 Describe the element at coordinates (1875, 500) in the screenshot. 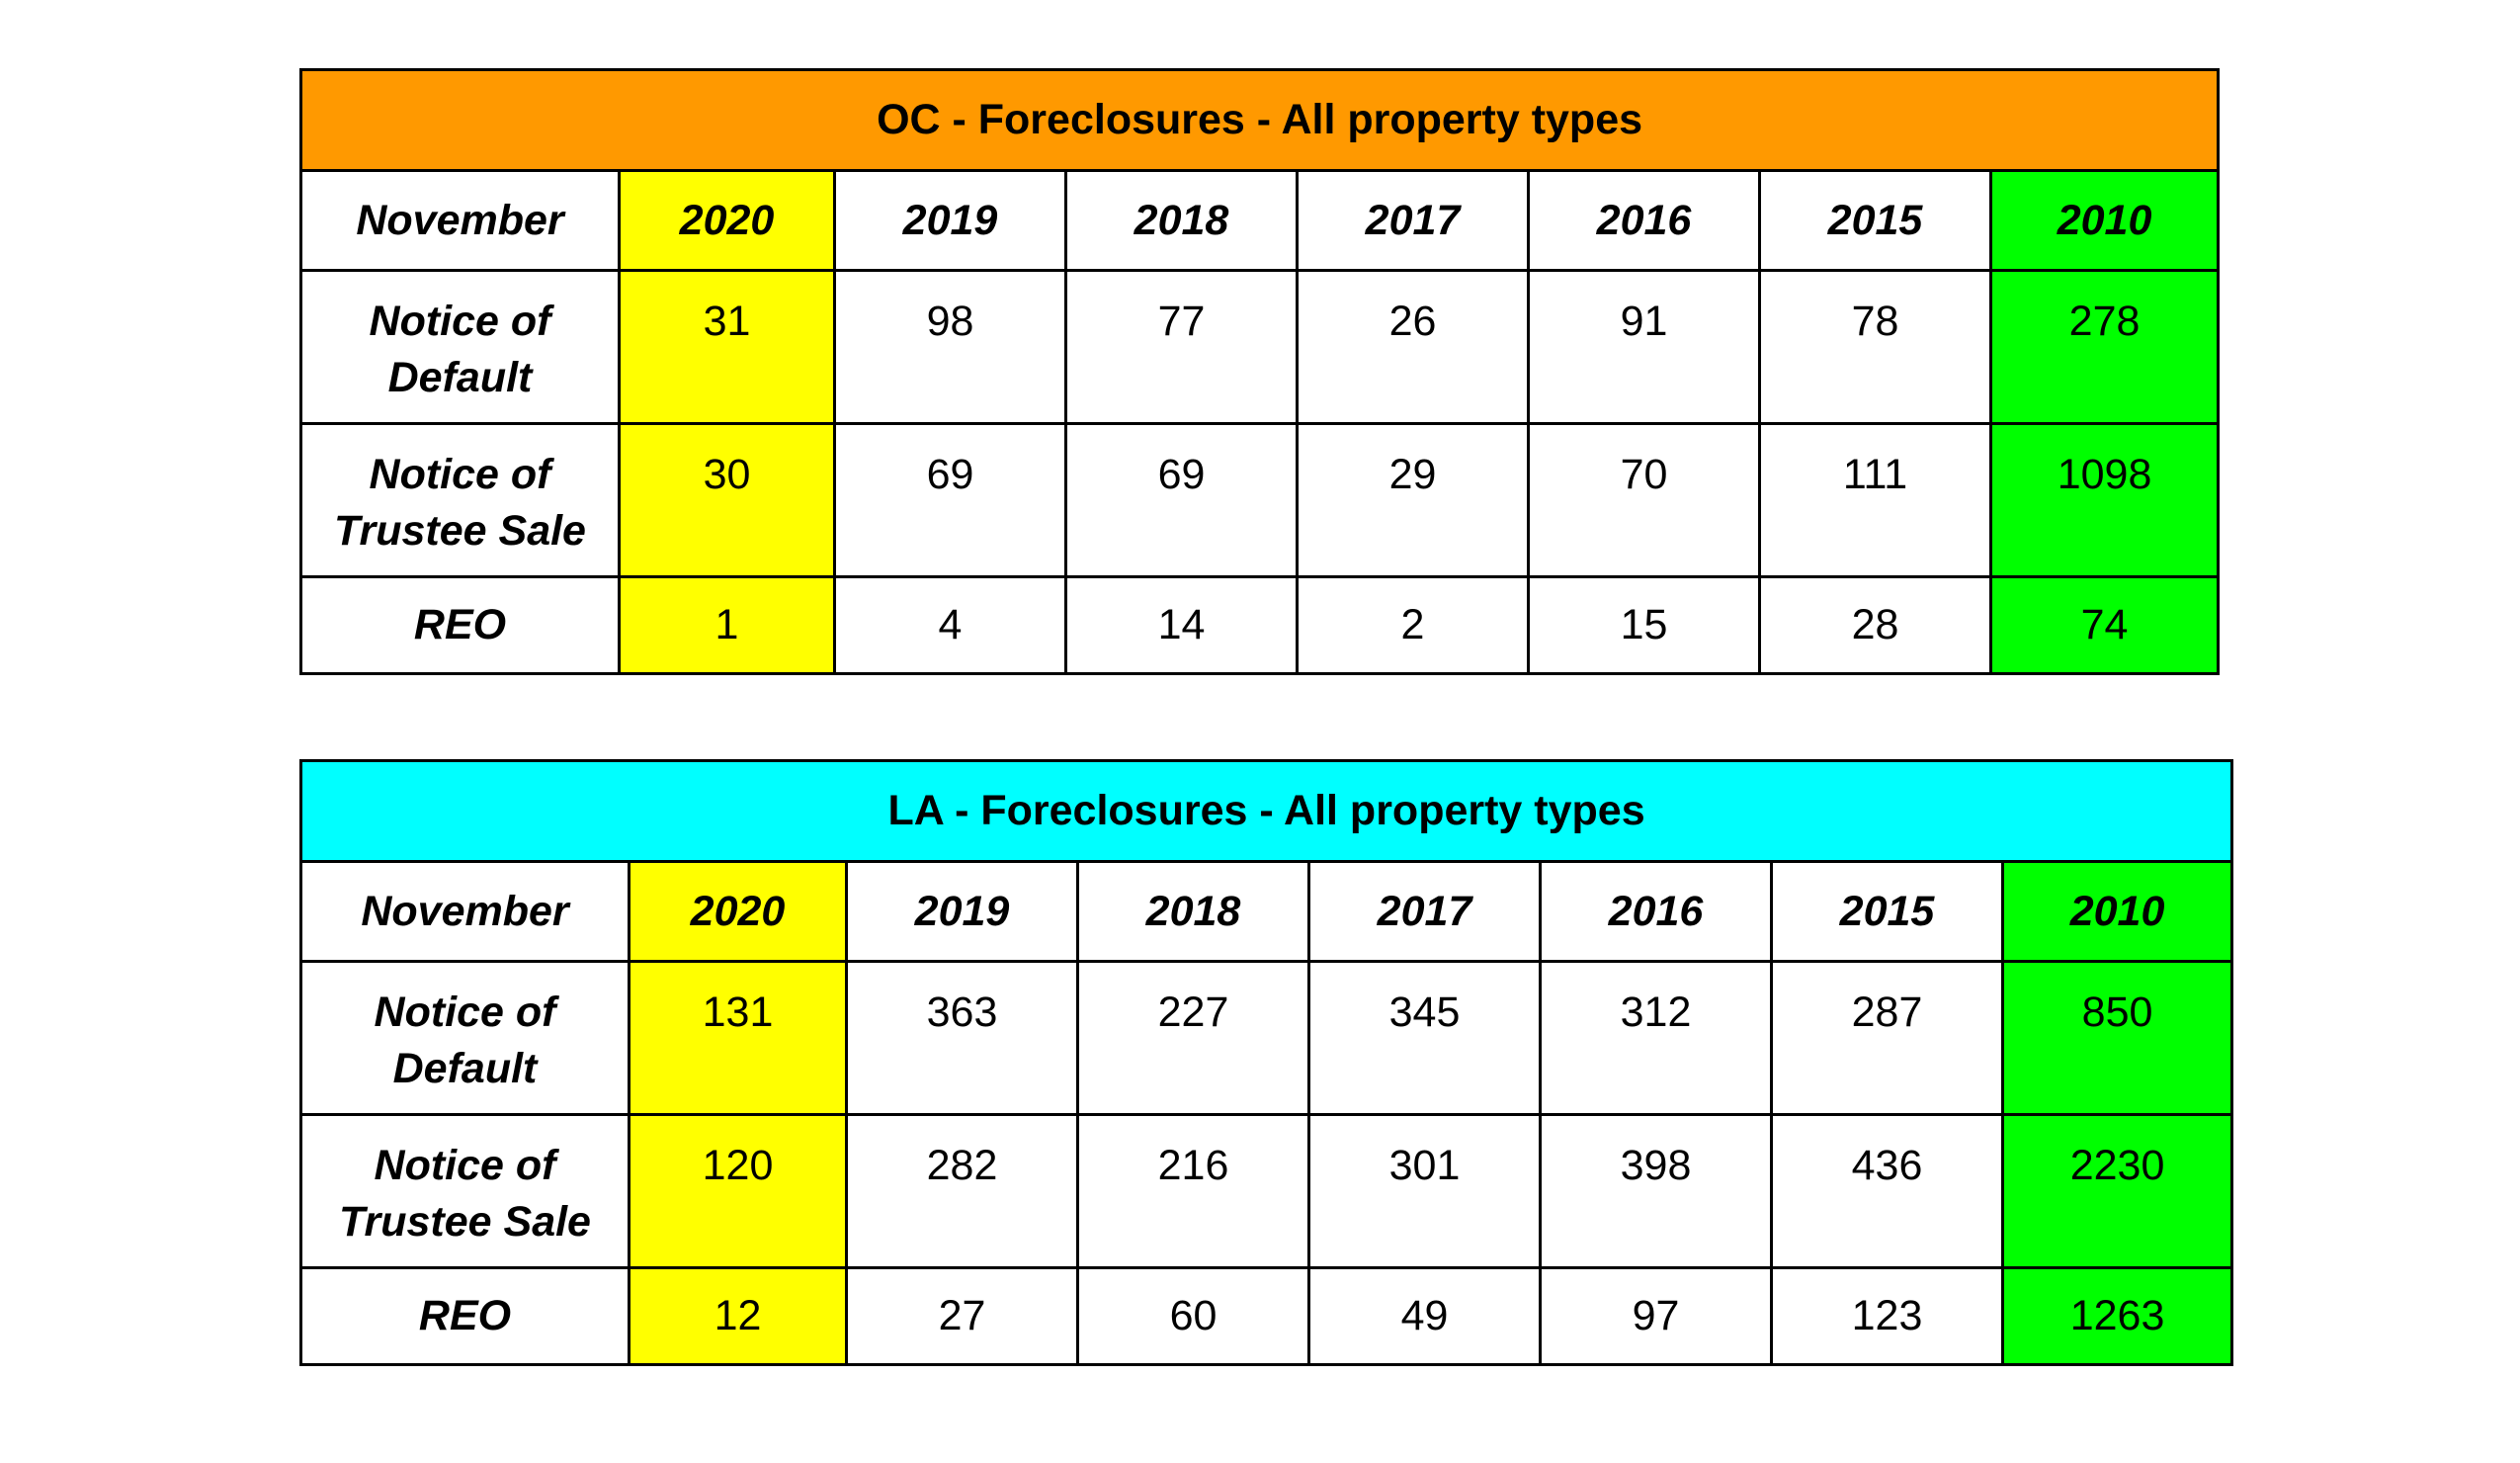

I see `value-cell-2015: 111` at that location.